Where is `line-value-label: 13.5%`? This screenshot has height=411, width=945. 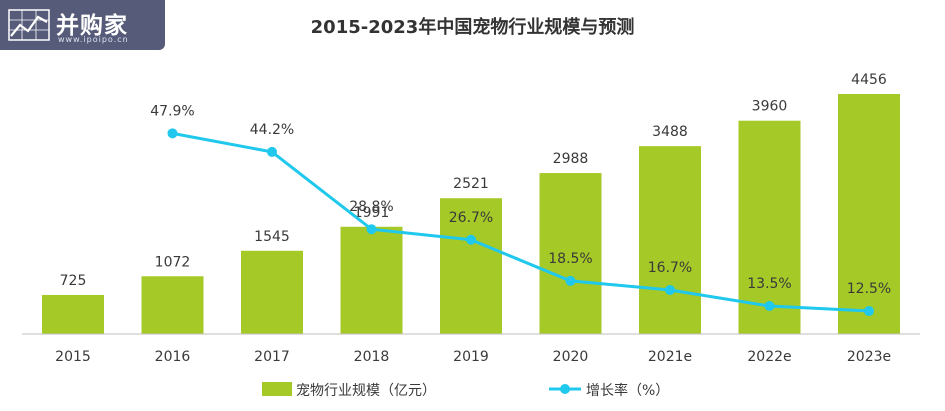 line-value-label: 13.5% is located at coordinates (769, 284).